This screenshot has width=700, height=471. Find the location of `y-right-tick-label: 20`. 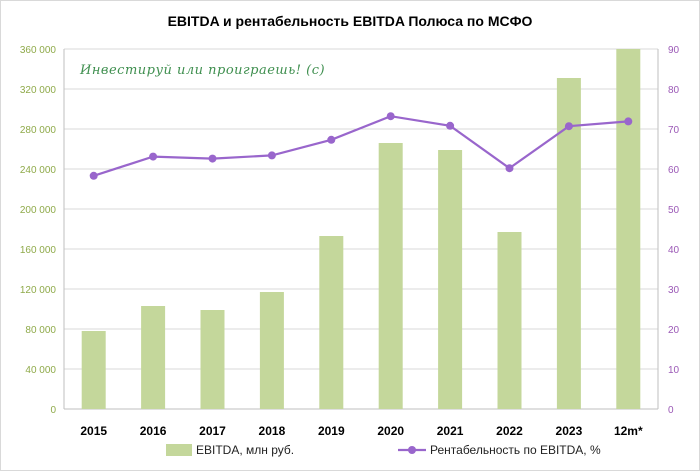

y-right-tick-label: 20 is located at coordinates (674, 330).